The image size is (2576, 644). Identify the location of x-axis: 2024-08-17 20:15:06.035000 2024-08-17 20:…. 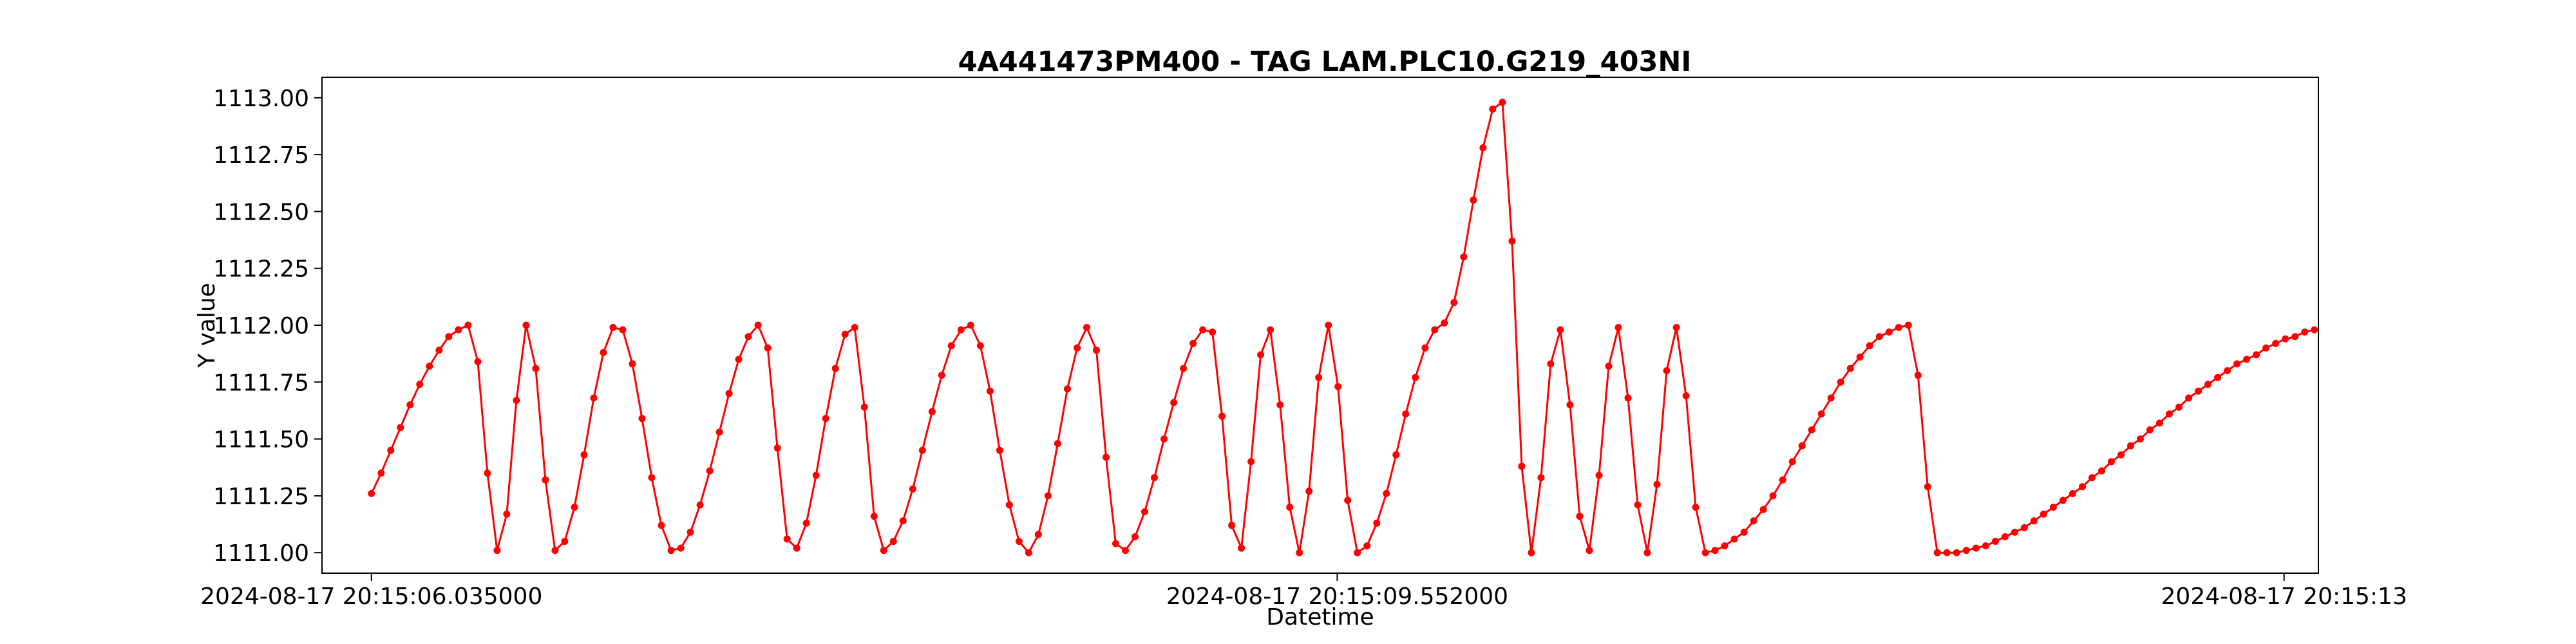
(1303, 591).